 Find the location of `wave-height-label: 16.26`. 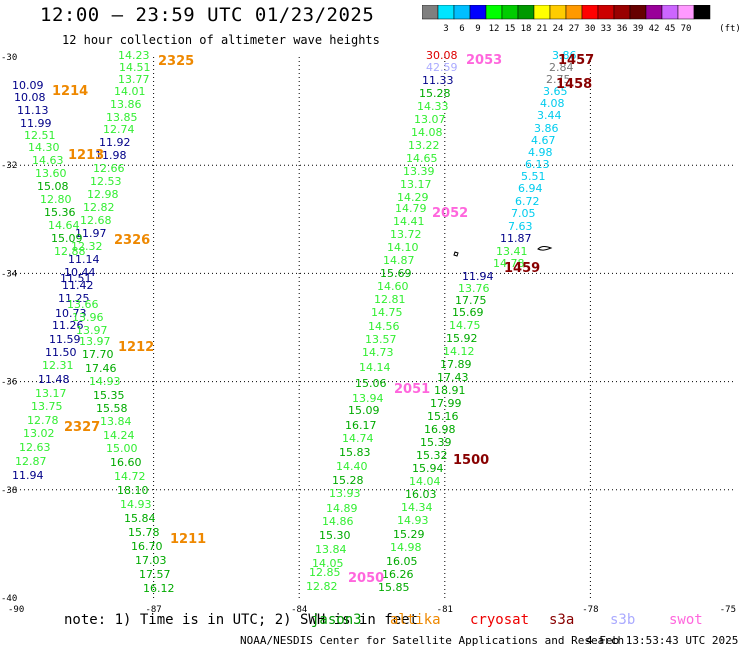

wave-height-label: 16.26 is located at coordinates (398, 574).